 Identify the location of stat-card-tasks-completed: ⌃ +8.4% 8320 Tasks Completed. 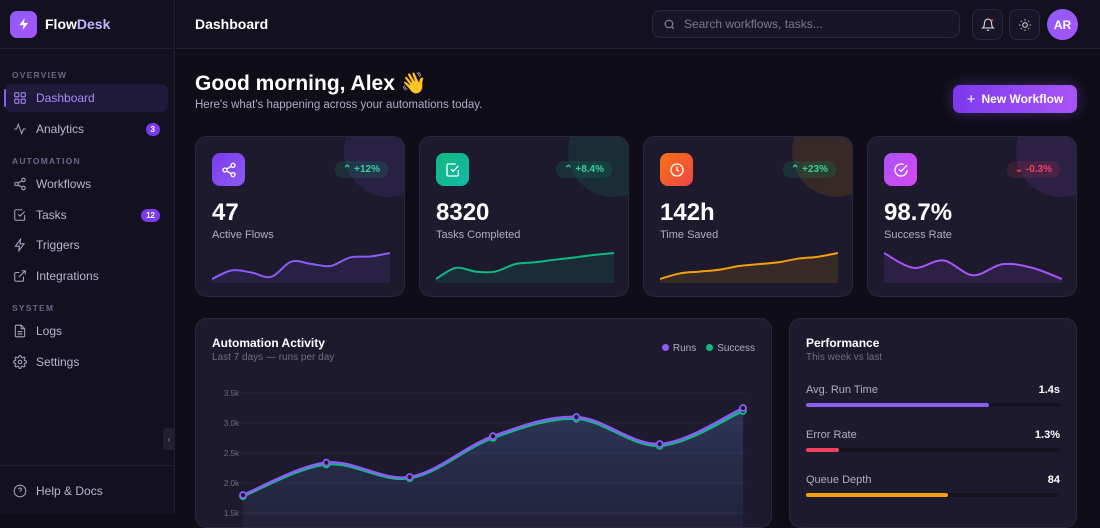
(524, 216).